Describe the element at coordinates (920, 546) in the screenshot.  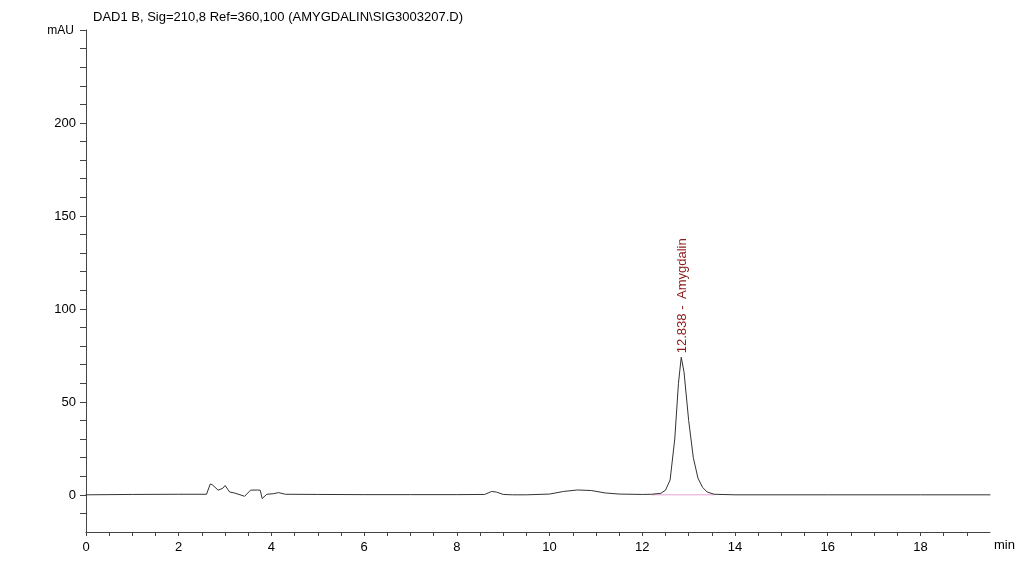
I see `x-tick-label: 18` at that location.